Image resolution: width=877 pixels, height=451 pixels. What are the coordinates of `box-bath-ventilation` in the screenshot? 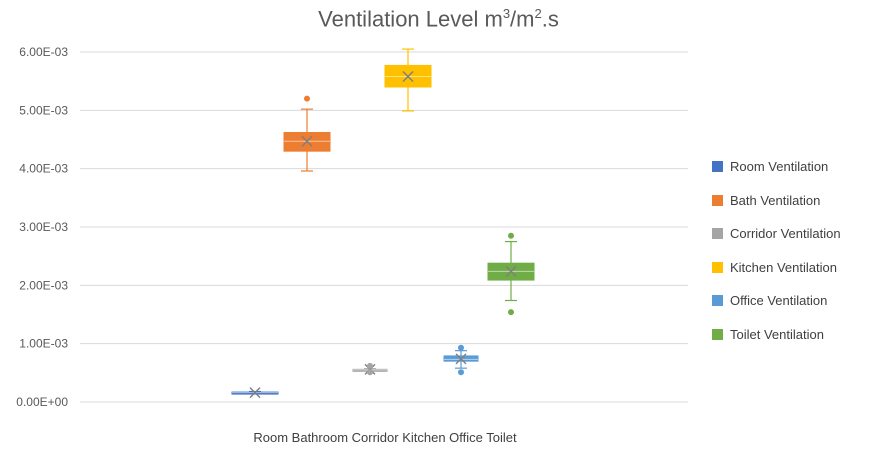 It's located at (307, 133).